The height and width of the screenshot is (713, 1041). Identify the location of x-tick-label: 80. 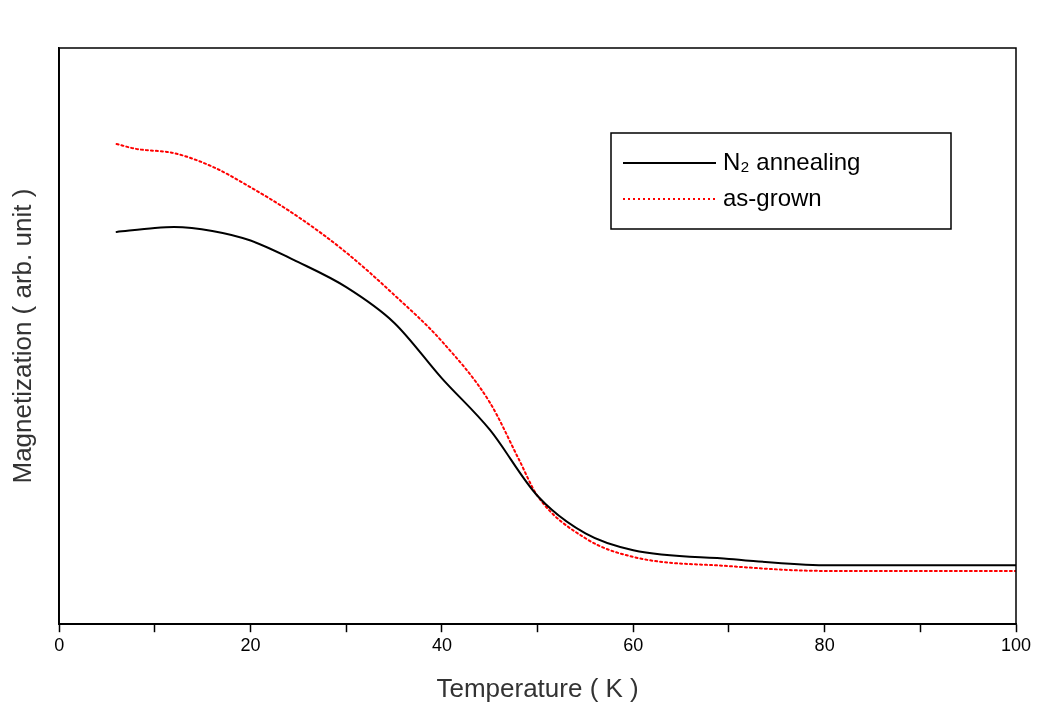
(824, 644).